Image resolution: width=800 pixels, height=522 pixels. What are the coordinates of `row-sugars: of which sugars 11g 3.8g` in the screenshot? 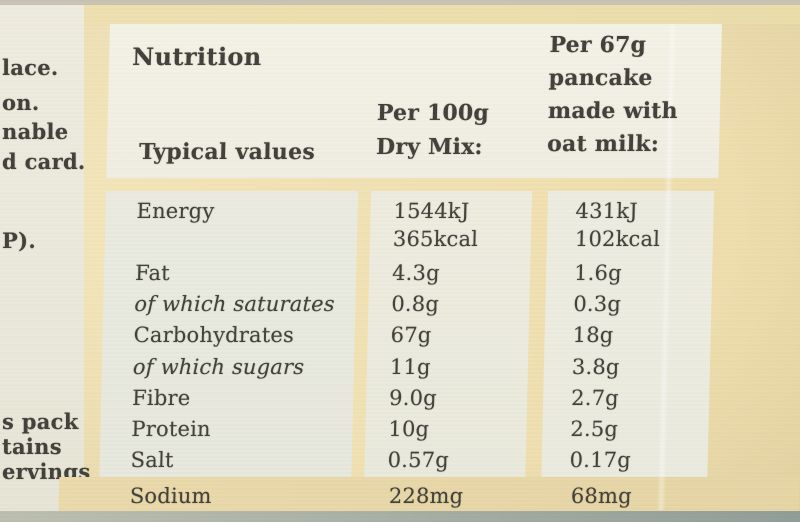 It's located at (396, 369).